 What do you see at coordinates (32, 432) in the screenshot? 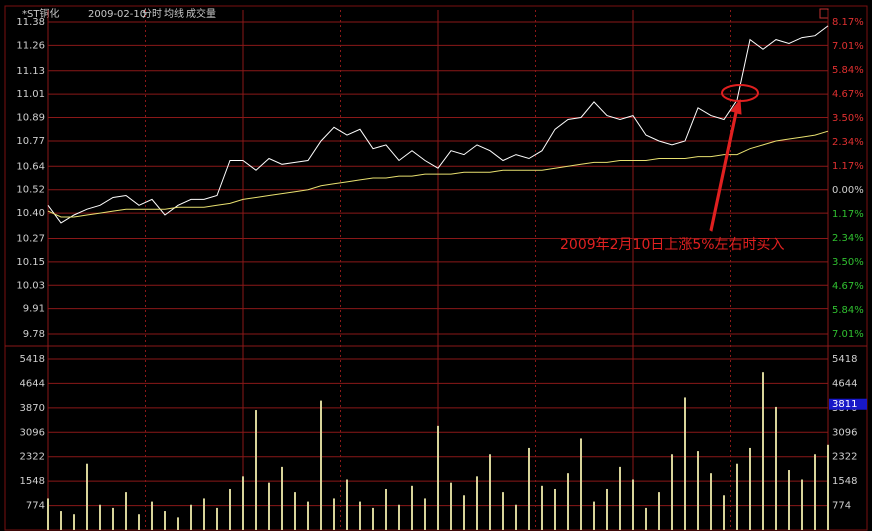
I see `volume-tick-label: 3096` at bounding box center [32, 432].